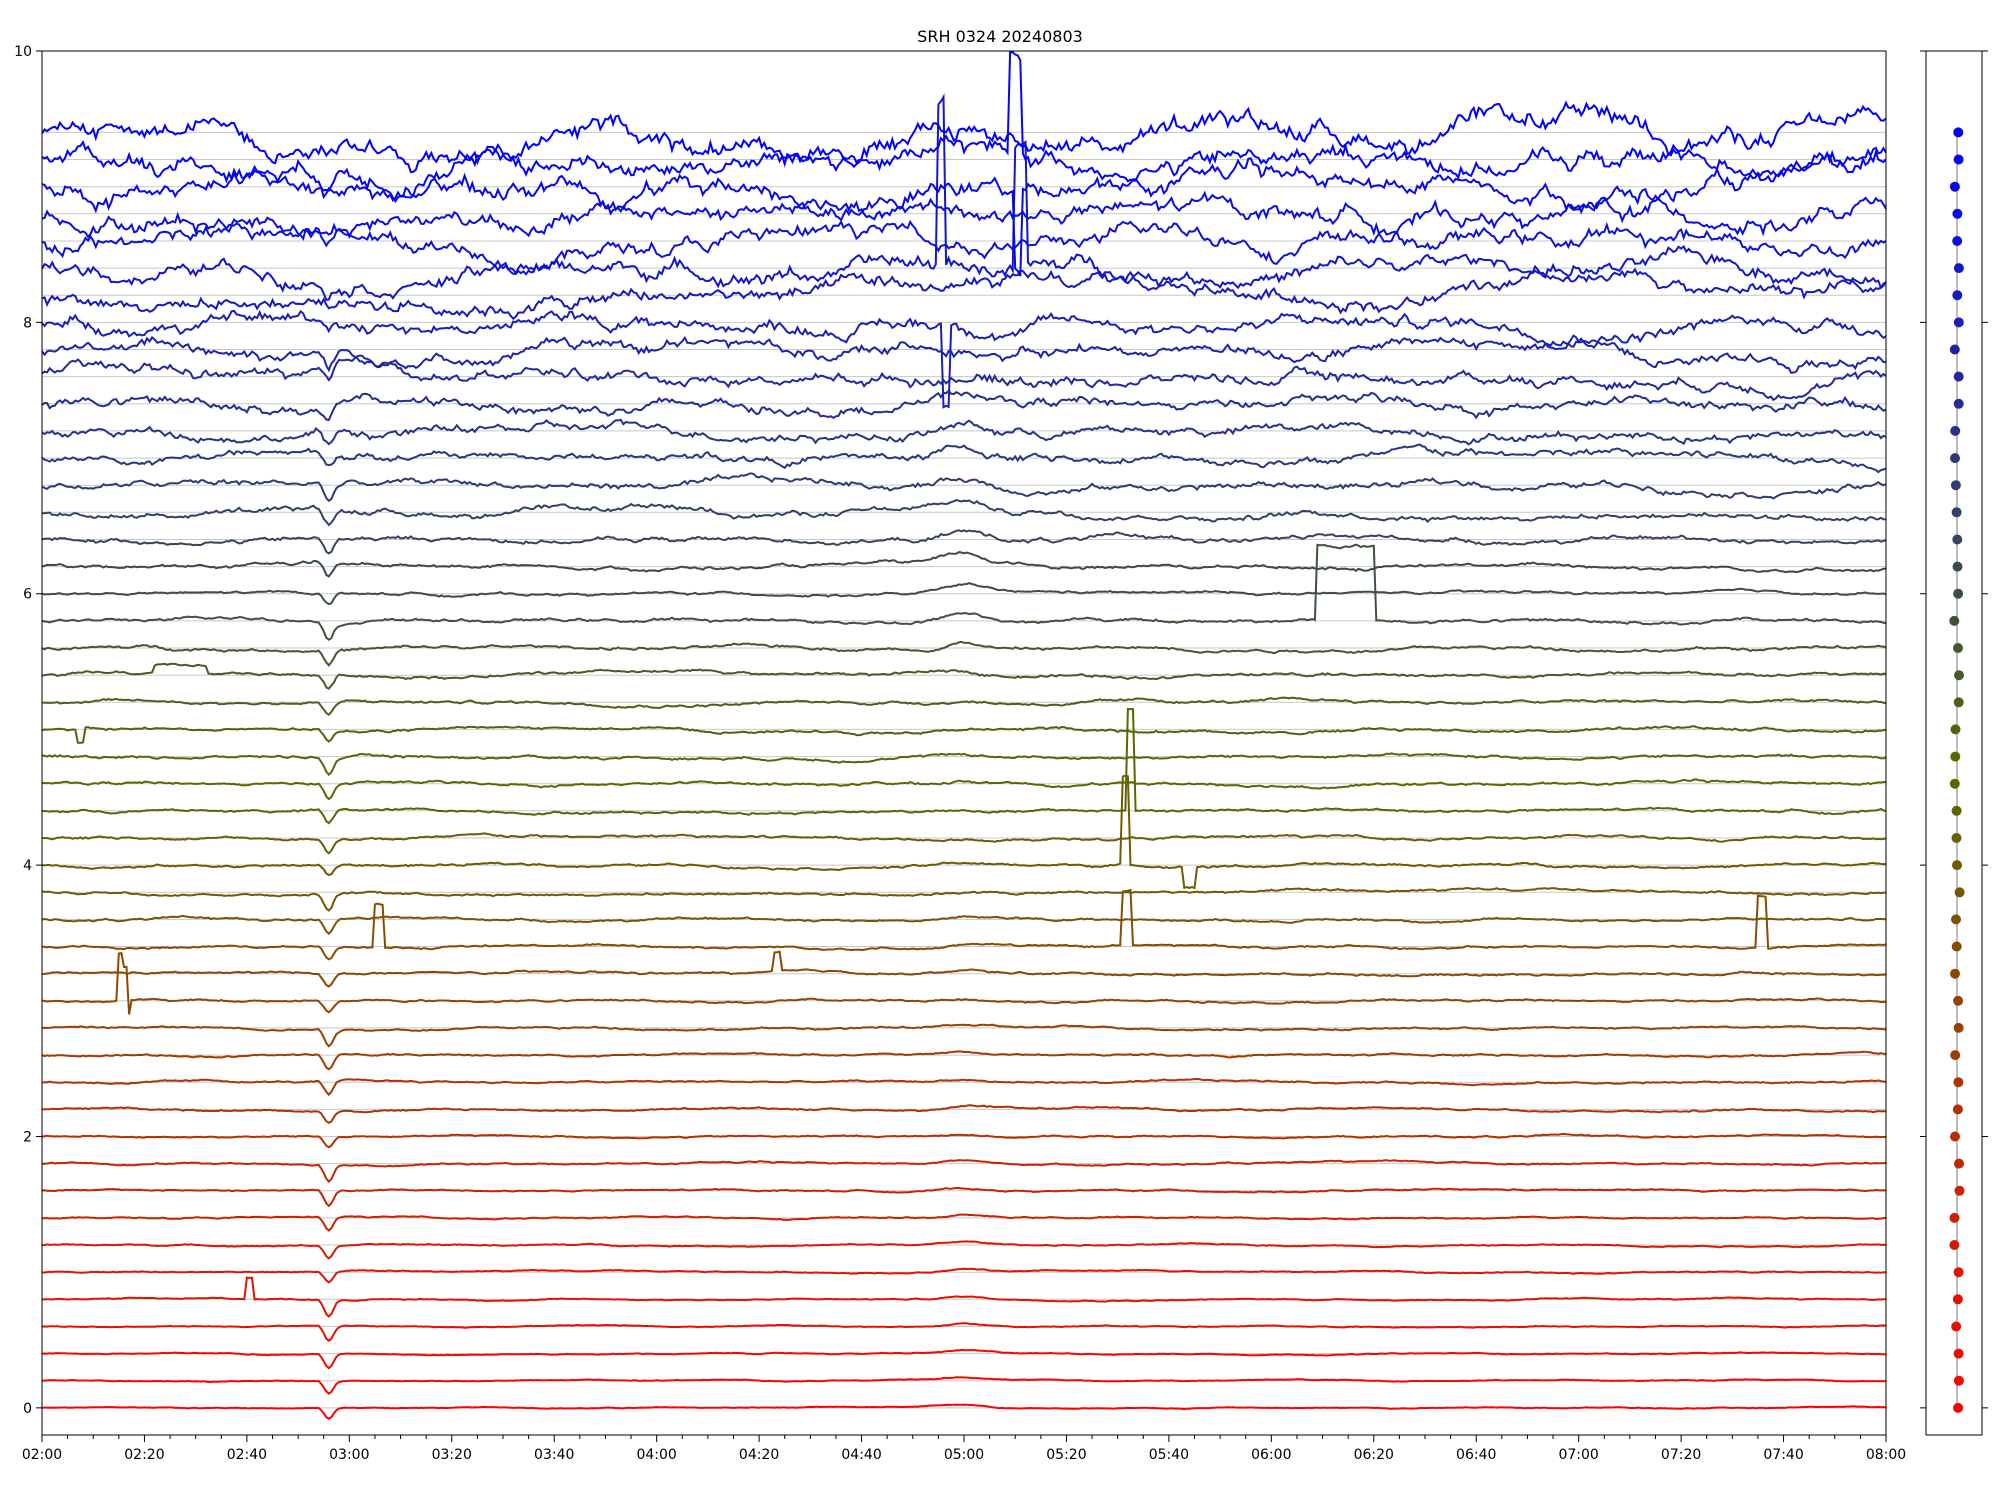  What do you see at coordinates (656, 1455) in the screenshot?
I see `x-tick-label: 04:00` at bounding box center [656, 1455].